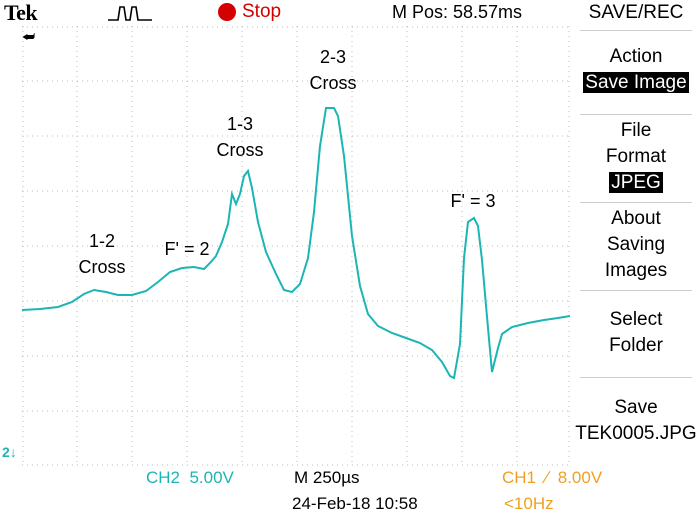 The image size is (700, 525). I want to click on action-value: Save Image, so click(635, 82).